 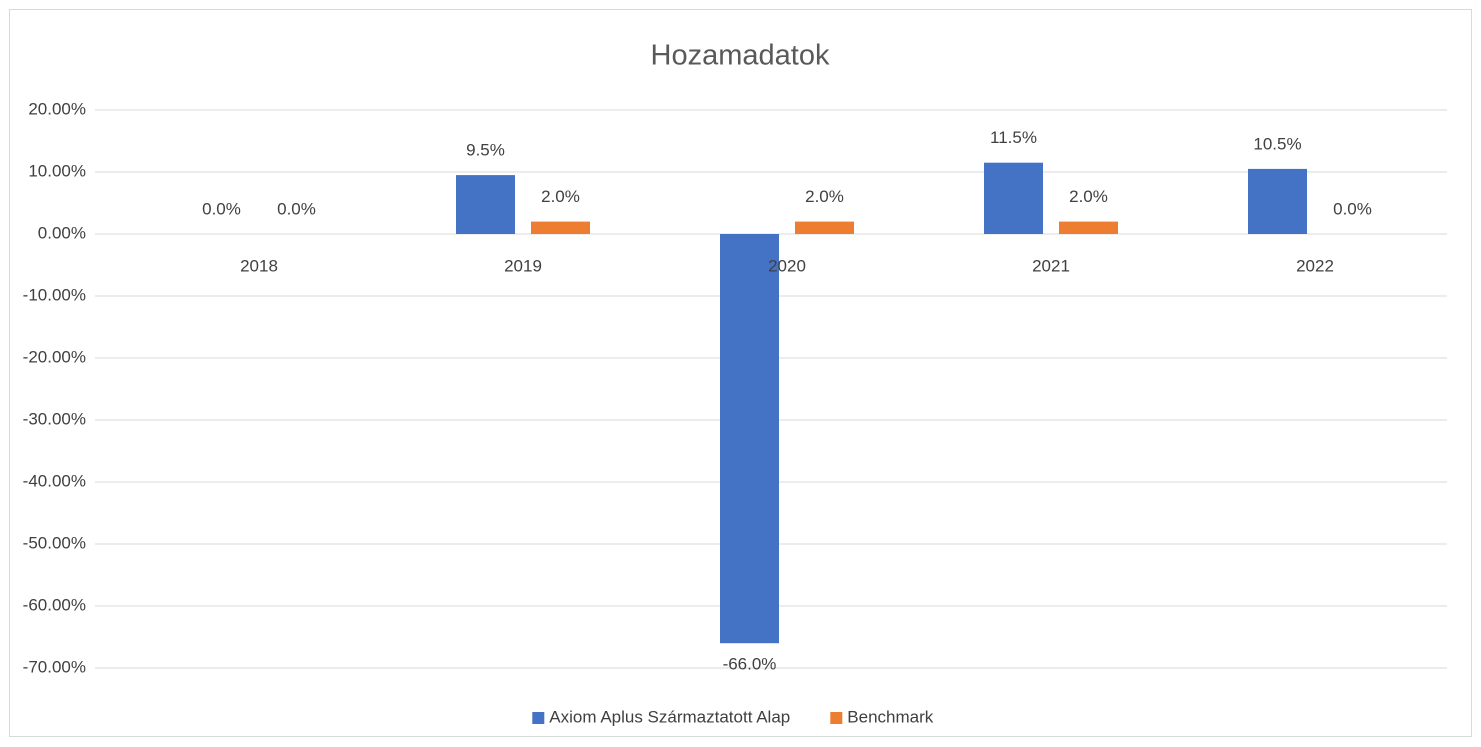 What do you see at coordinates (890, 716) in the screenshot?
I see `legend-label: Benchmark` at bounding box center [890, 716].